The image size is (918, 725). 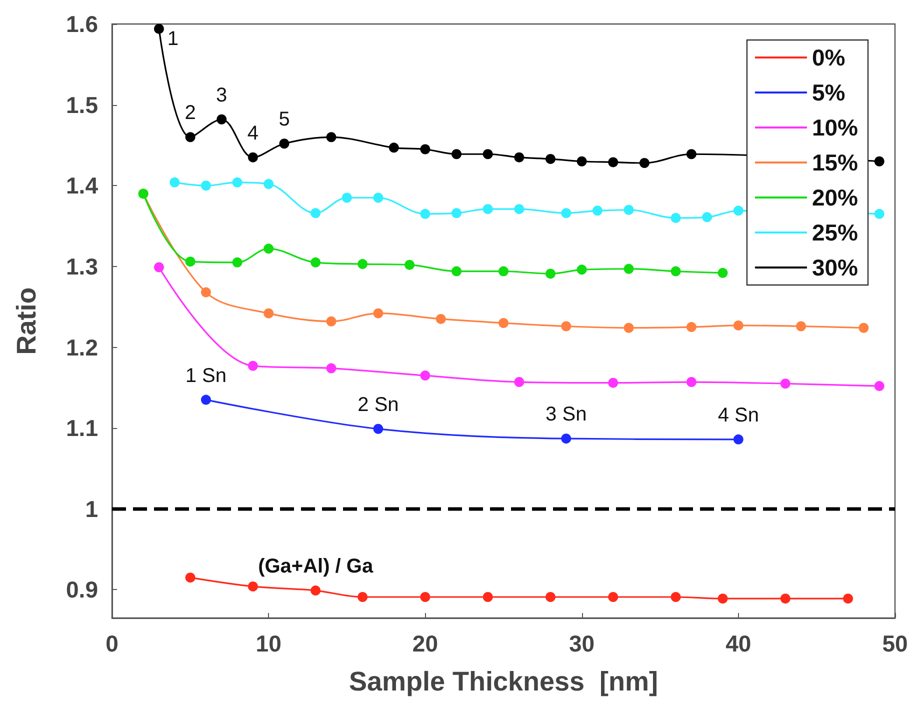 I want to click on y-tick-label: 1.6, so click(x=82, y=24).